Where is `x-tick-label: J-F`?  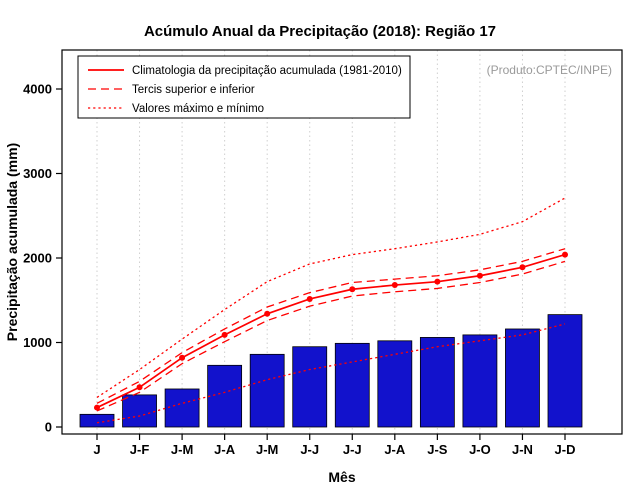 x-tick-label: J-F is located at coordinates (140, 449).